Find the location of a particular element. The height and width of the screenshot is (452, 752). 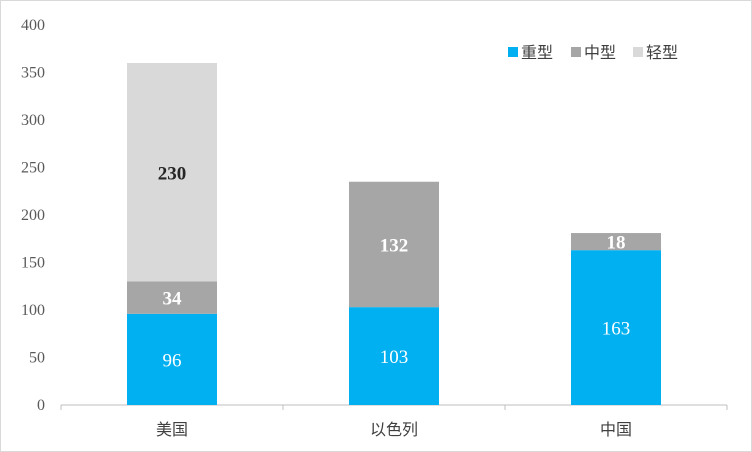

data-label: 230 is located at coordinates (172, 173).